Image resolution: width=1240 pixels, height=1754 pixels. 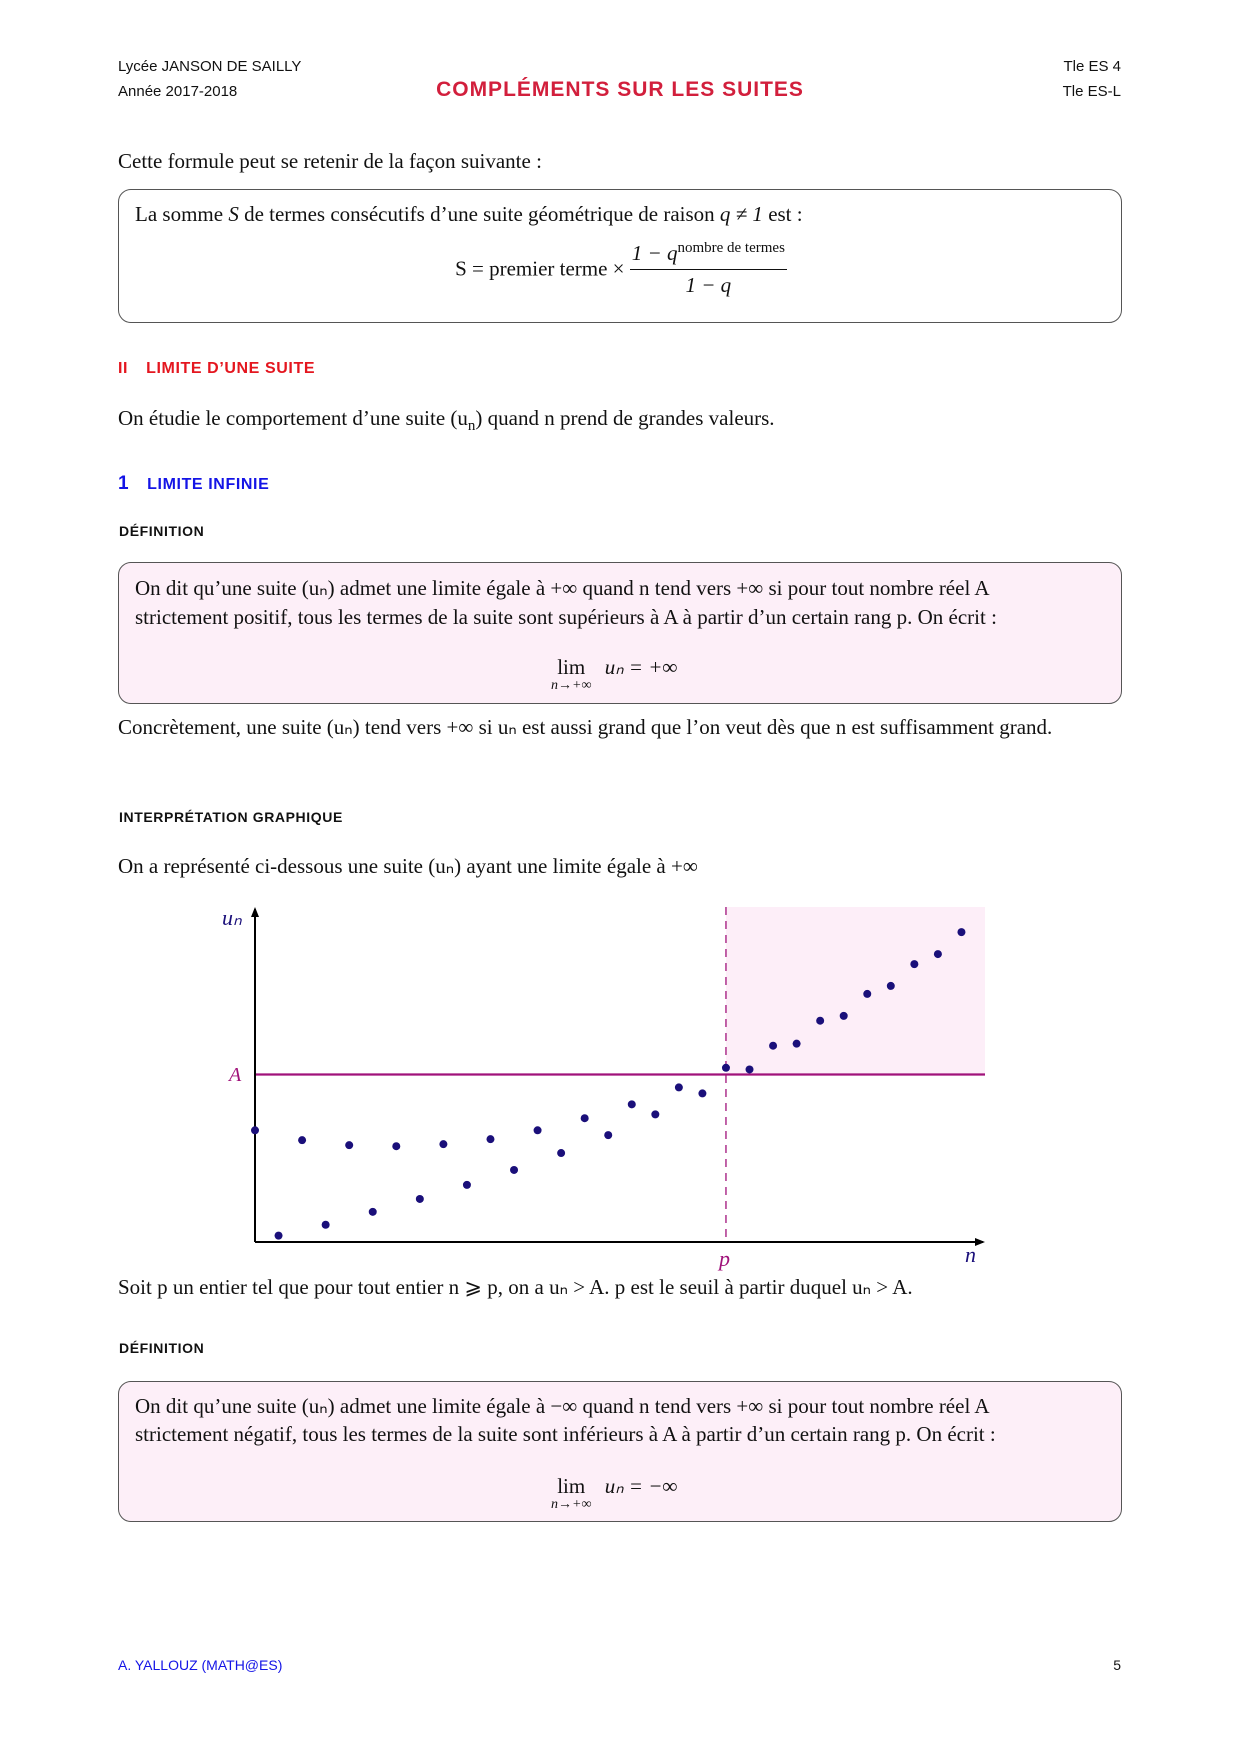 I want to click on sequence-chart: uₙ n A p, so click(x=603, y=1088).